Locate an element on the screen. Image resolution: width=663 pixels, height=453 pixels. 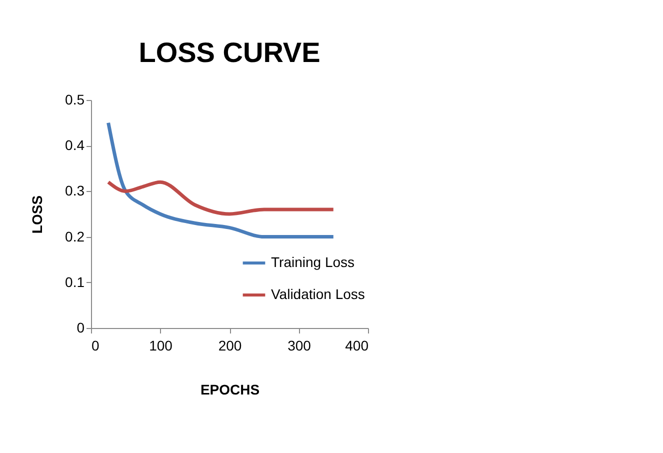
y-tick-label: 0.4 is located at coordinates (75, 145).